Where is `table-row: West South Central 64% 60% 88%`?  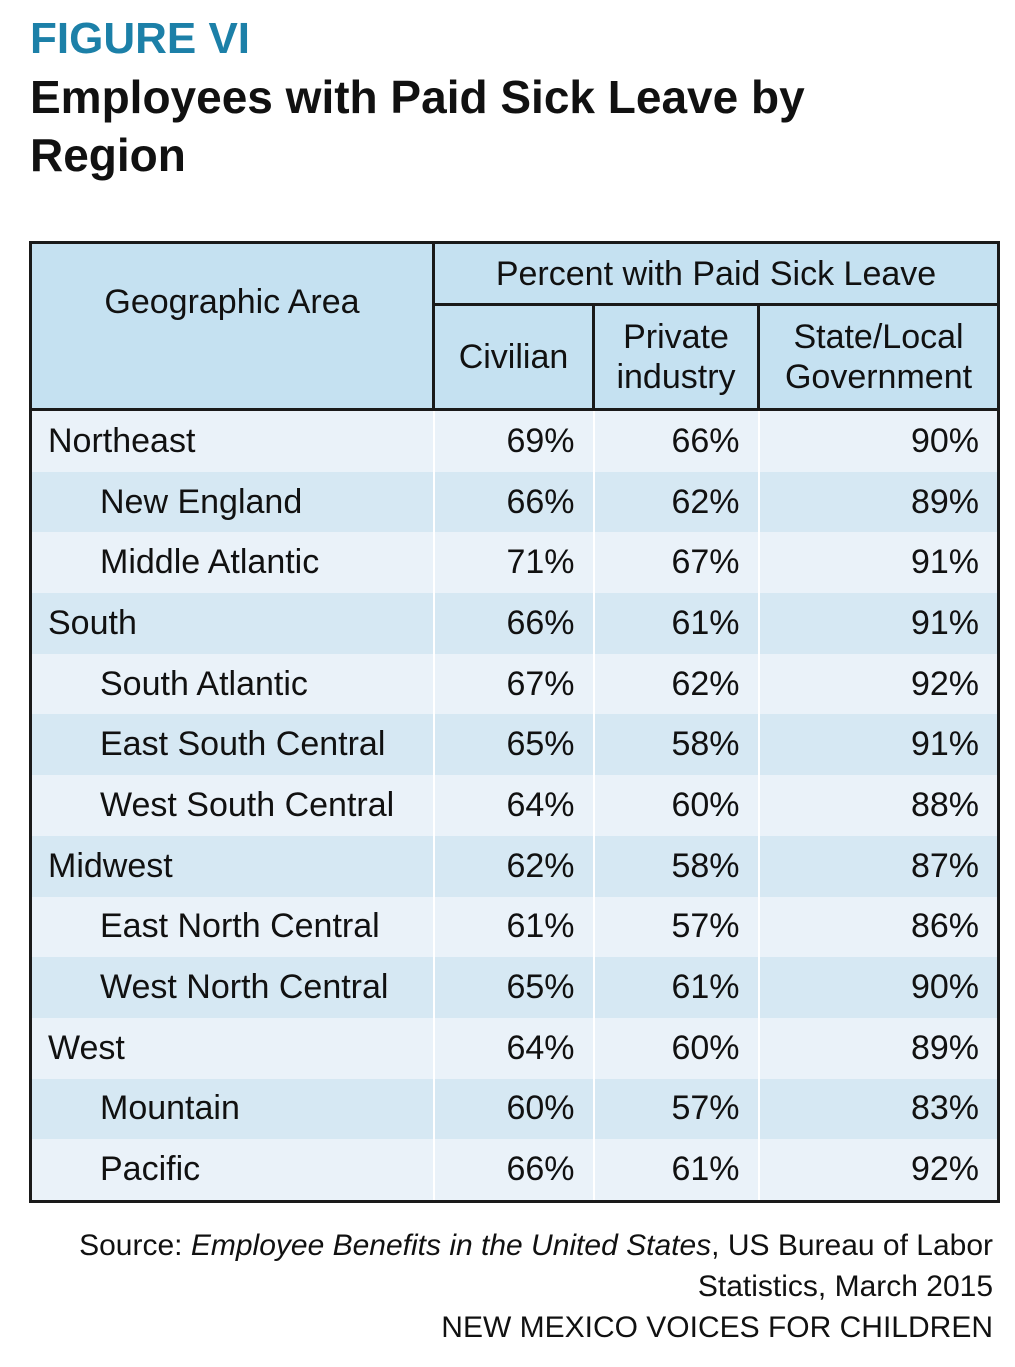 table-row: West South Central 64% 60% 88% is located at coordinates (514, 805).